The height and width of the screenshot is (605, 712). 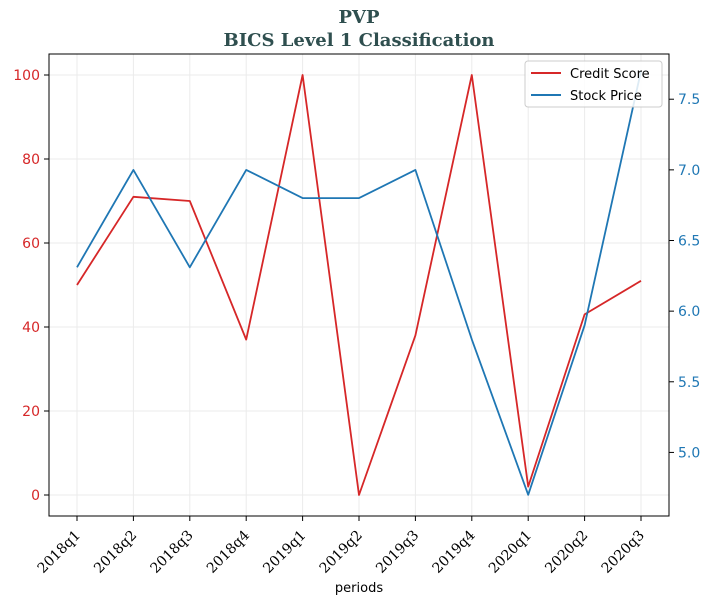 I want to click on x-tick-label: 2018q4, so click(x=228, y=551).